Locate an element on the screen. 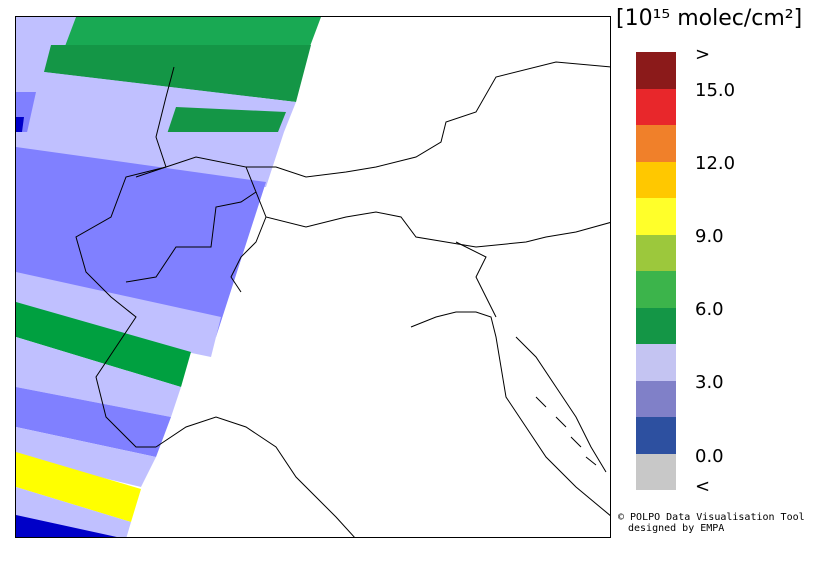  italy-alps-border is located at coordinates (248, 254).